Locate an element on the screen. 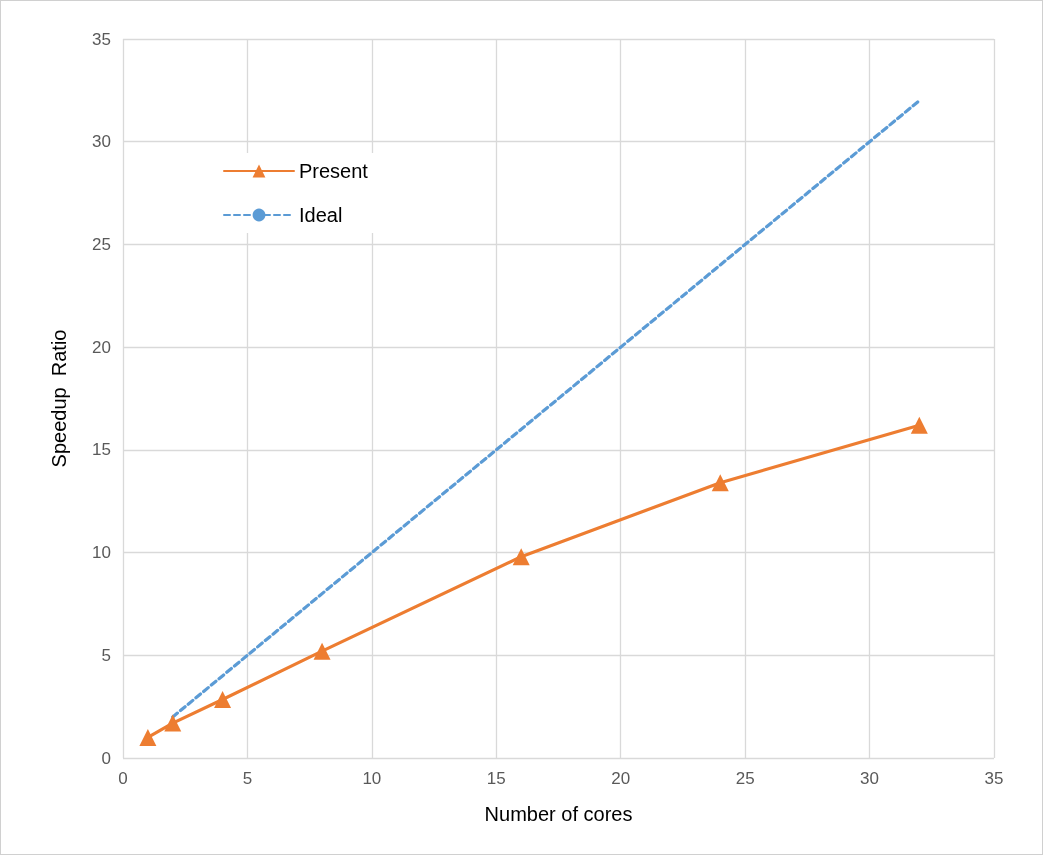  y-tick-label: 30 is located at coordinates (101, 142).